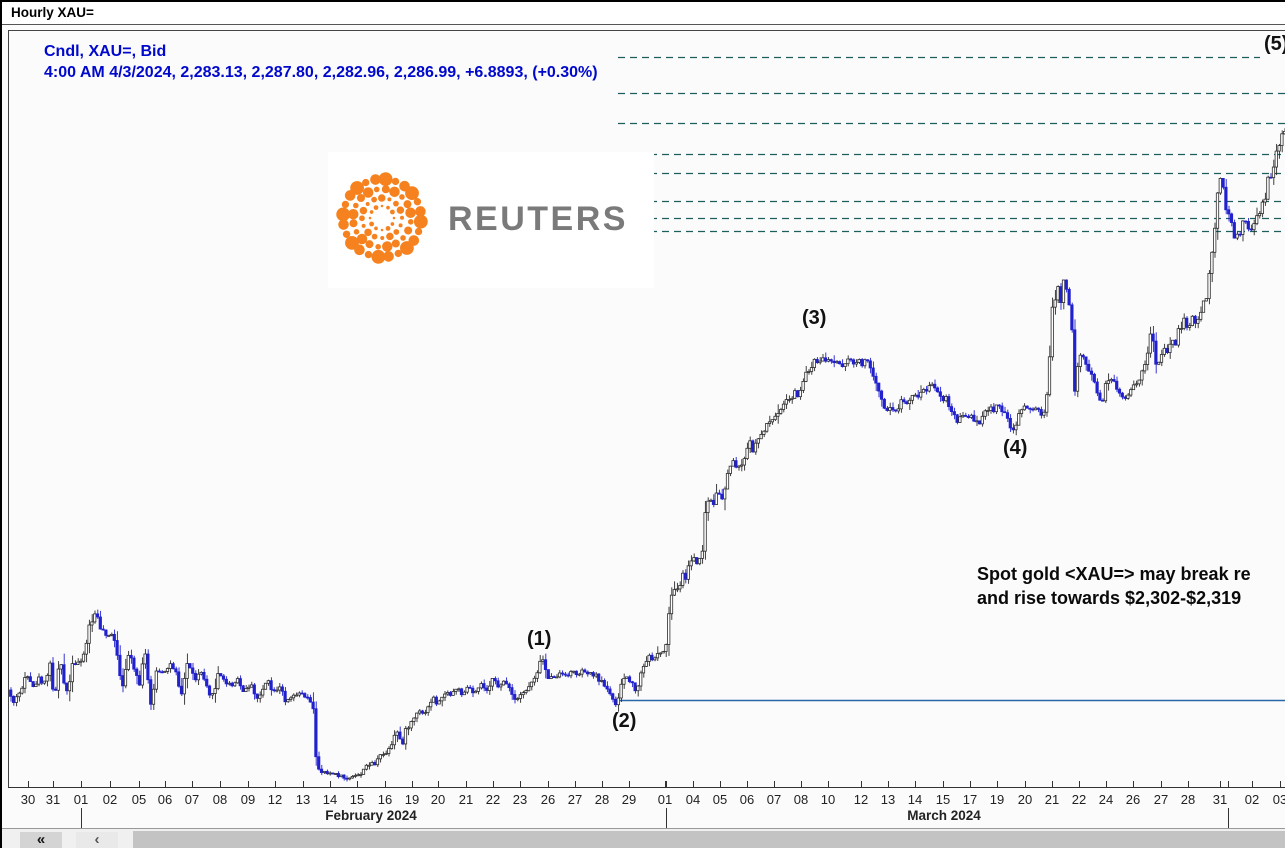 This screenshot has height=848, width=1285. What do you see at coordinates (52, 12) in the screenshot?
I see `window-title: Hourly XAU=` at bounding box center [52, 12].